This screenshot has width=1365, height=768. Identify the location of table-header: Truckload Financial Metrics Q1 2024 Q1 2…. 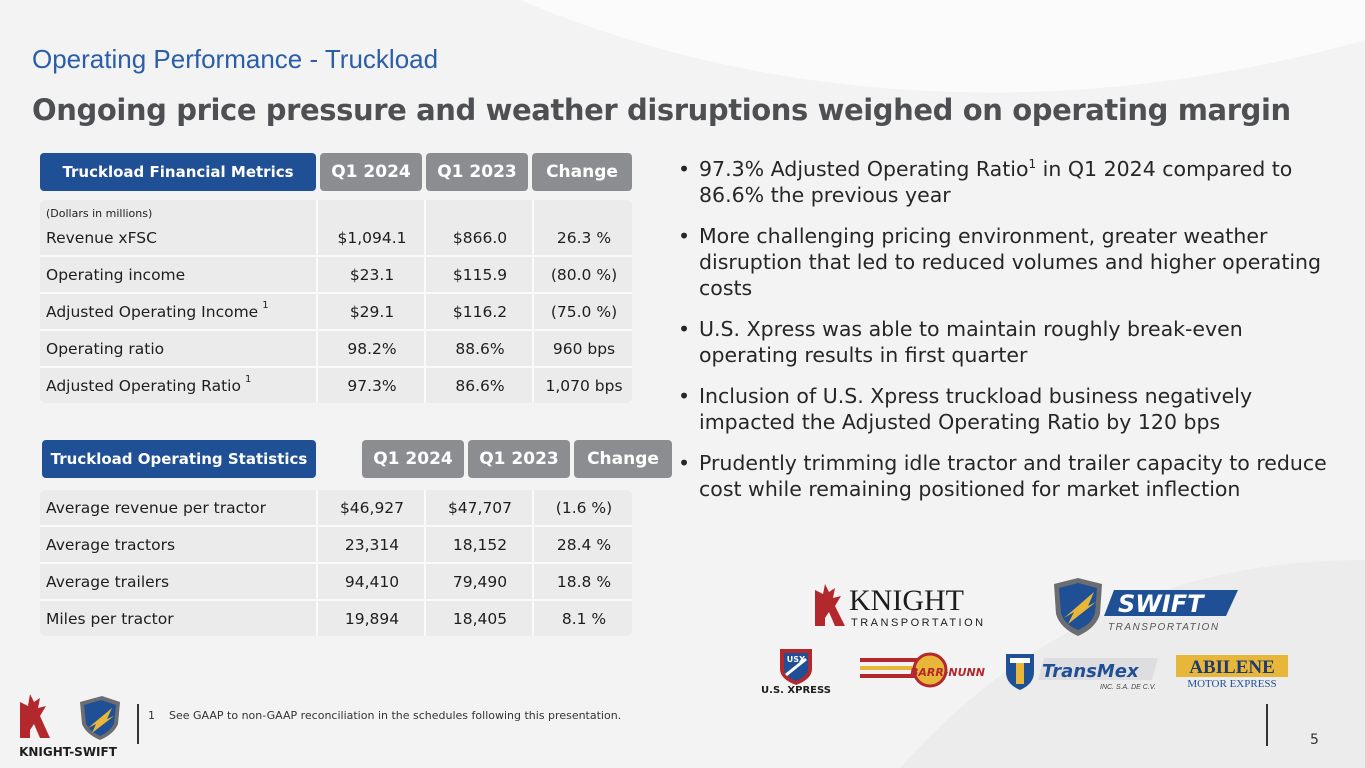
(336, 173).